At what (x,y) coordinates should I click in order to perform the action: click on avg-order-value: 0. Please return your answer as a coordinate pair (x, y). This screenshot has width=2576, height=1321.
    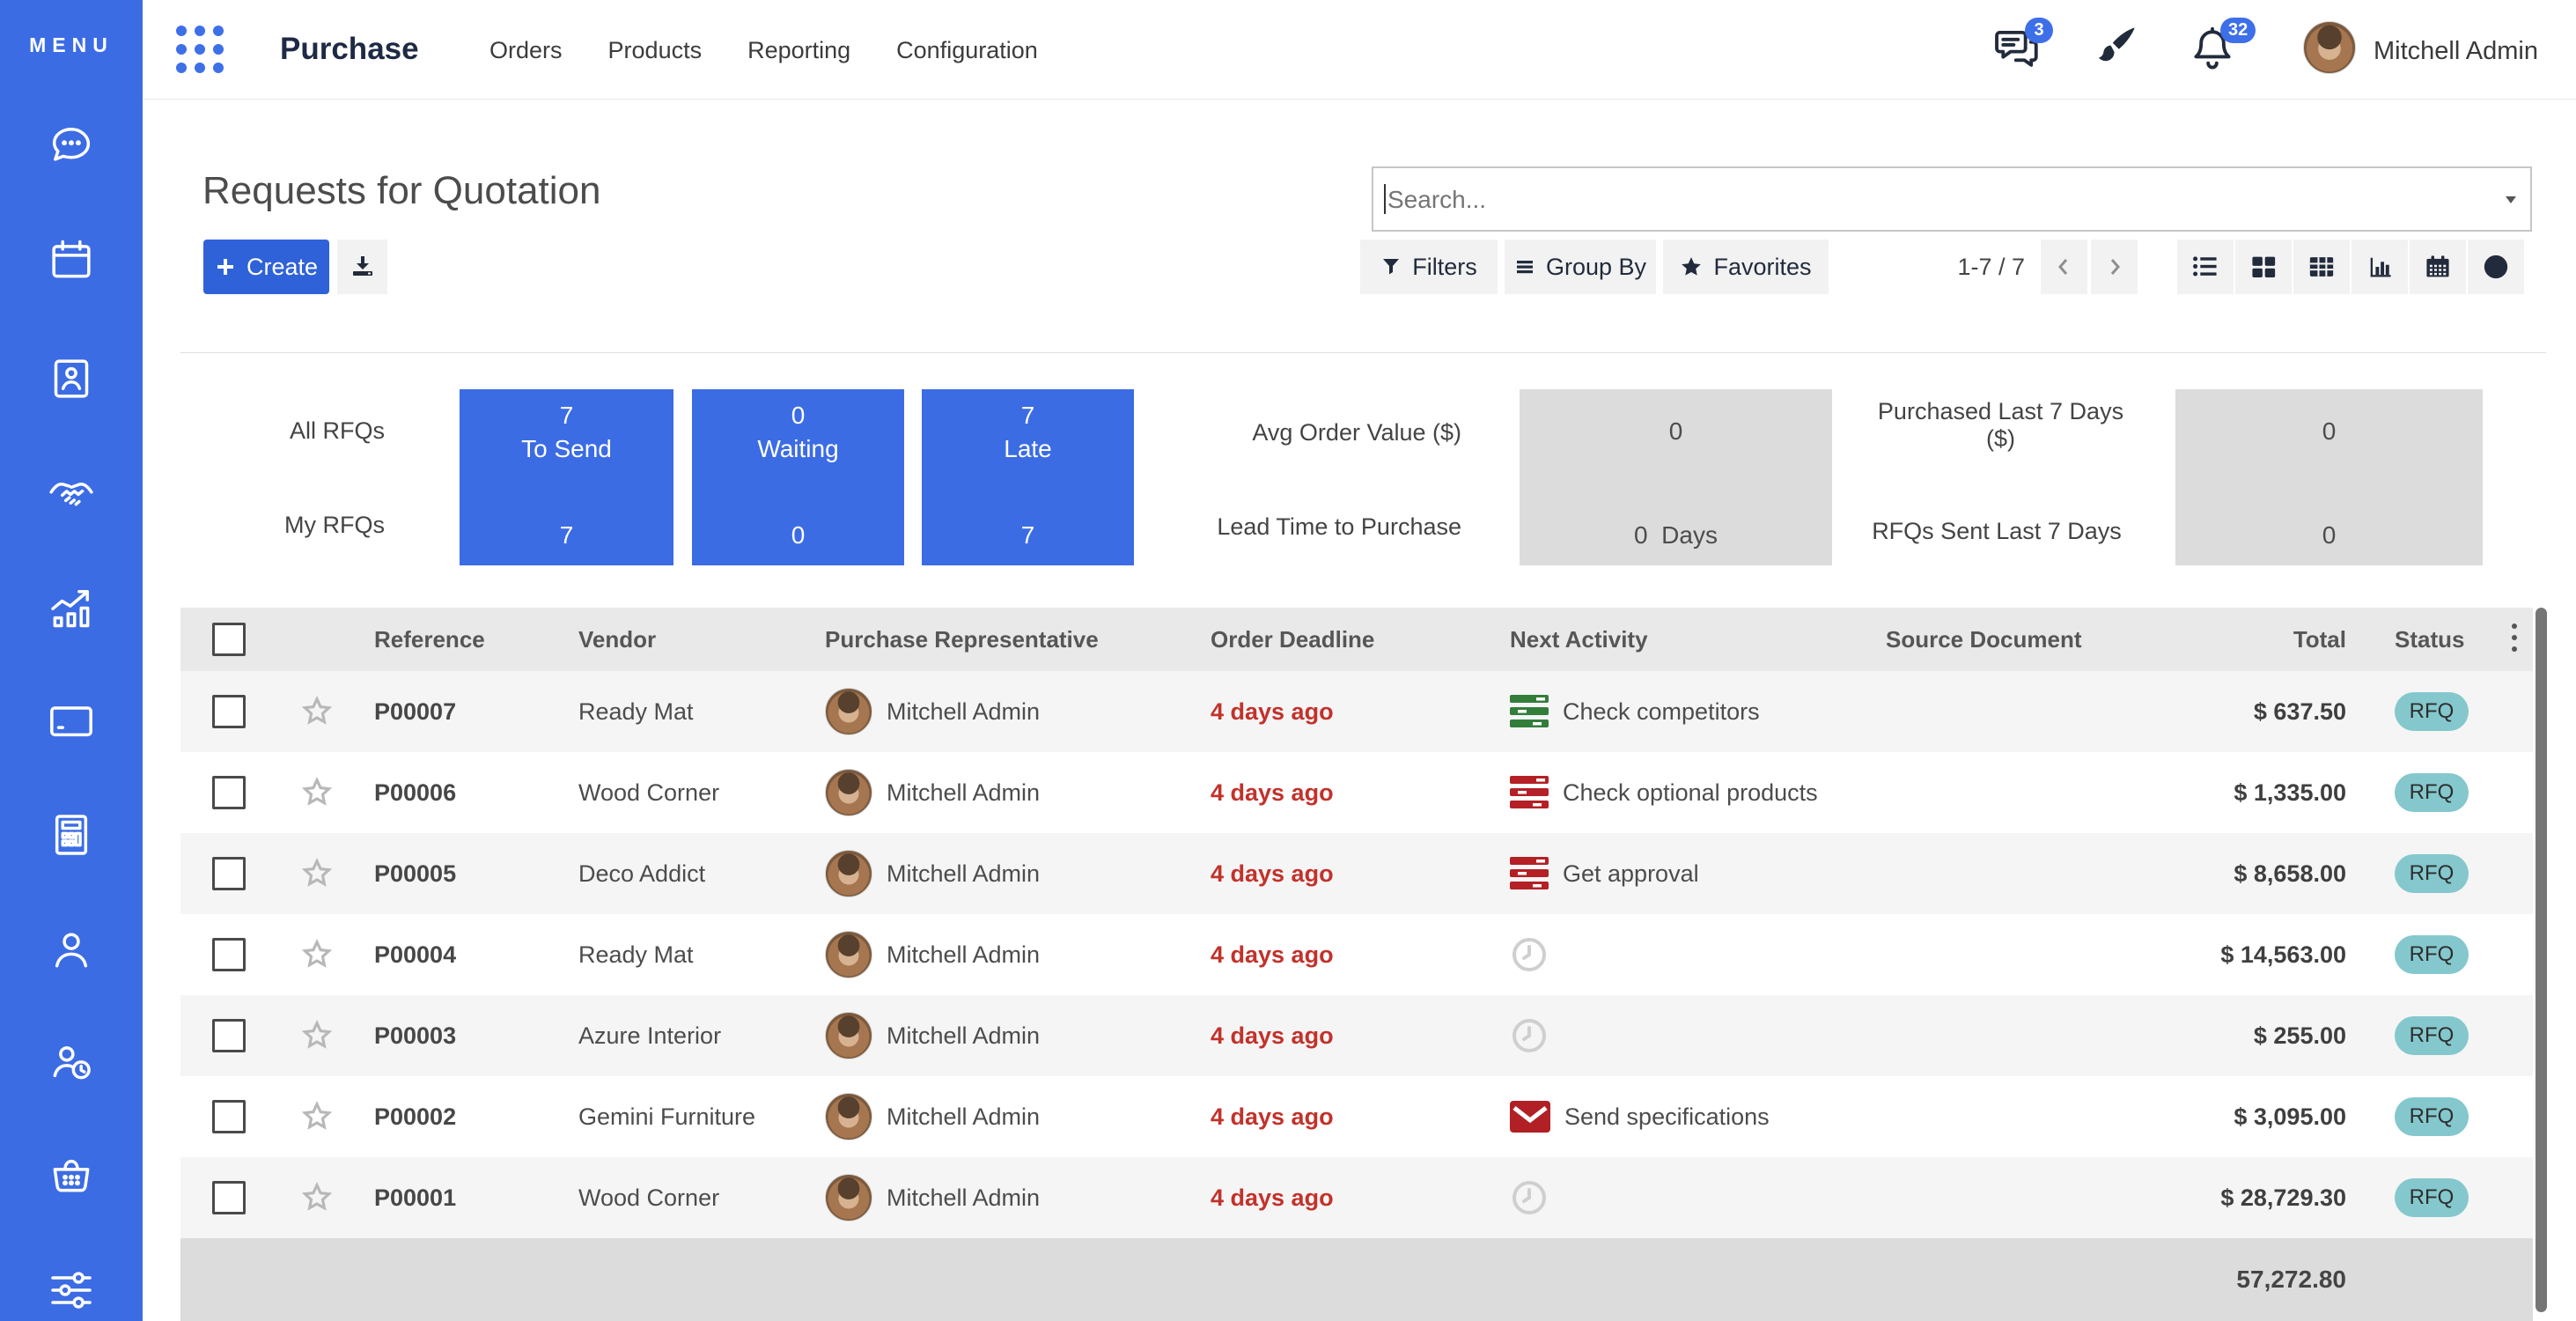
    Looking at the image, I should click on (1676, 431).